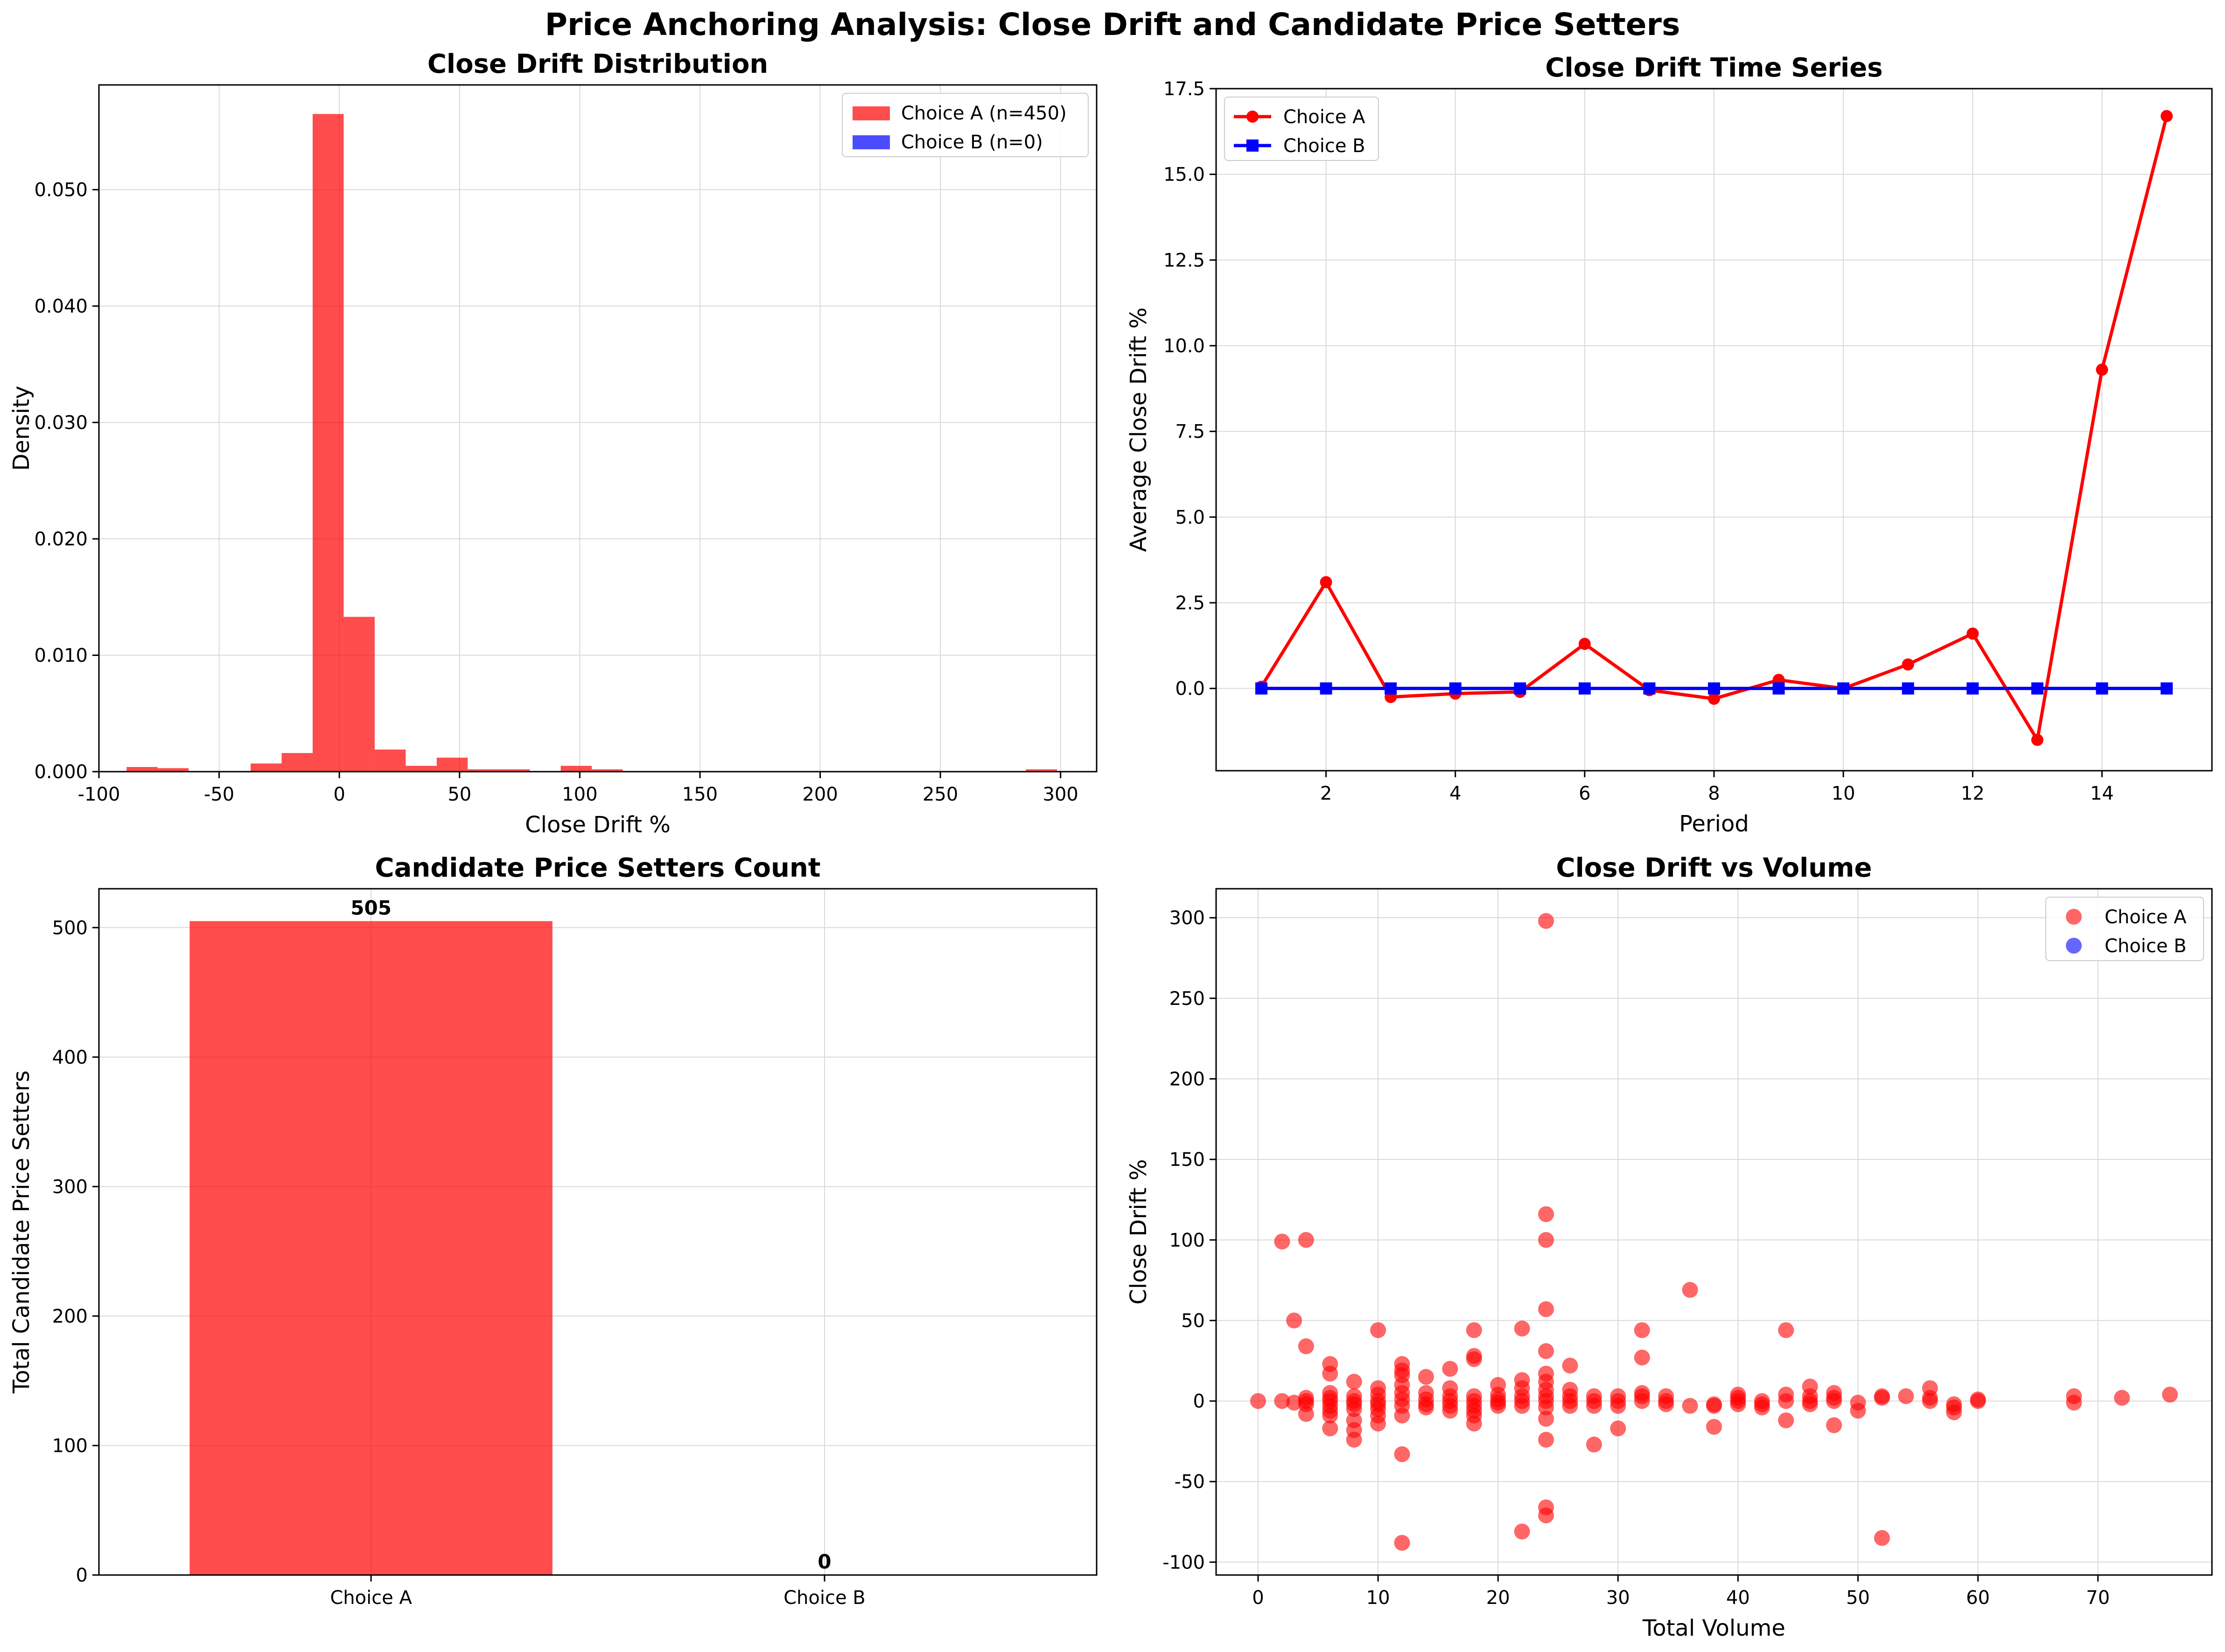  Describe the element at coordinates (70, 1316) in the screenshot. I see `y-tick-label: 200` at that location.